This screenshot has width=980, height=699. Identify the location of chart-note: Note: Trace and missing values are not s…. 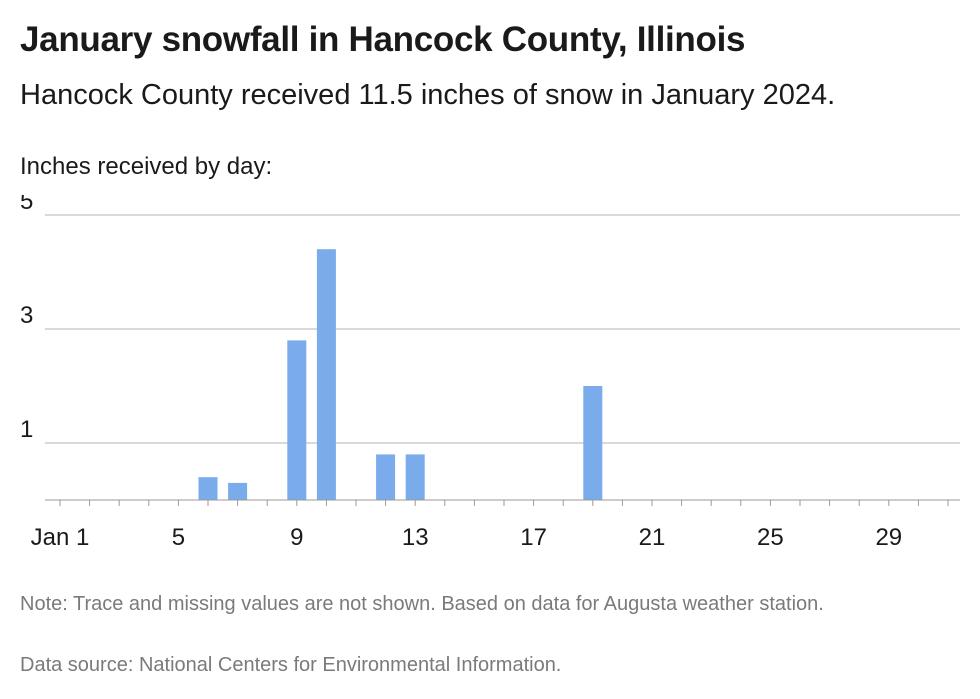
(422, 604).